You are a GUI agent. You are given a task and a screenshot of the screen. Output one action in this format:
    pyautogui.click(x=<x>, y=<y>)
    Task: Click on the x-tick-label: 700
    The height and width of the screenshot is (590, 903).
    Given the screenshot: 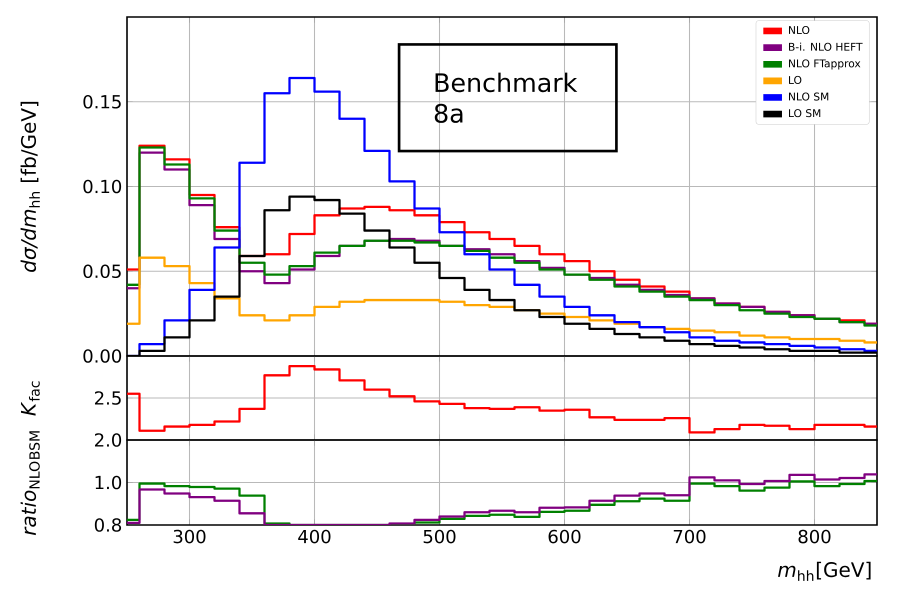 What is the action you would take?
    pyautogui.click(x=690, y=537)
    